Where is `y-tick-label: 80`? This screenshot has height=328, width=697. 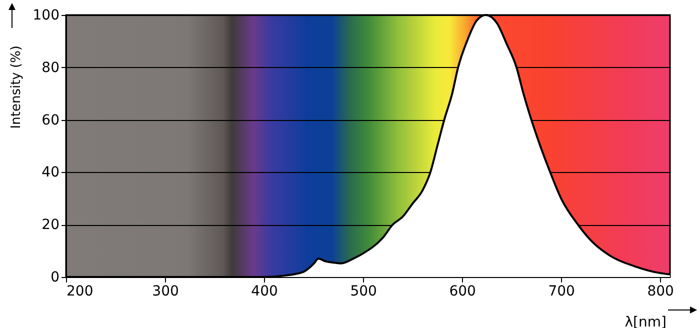
y-tick-label: 80 is located at coordinates (51, 68).